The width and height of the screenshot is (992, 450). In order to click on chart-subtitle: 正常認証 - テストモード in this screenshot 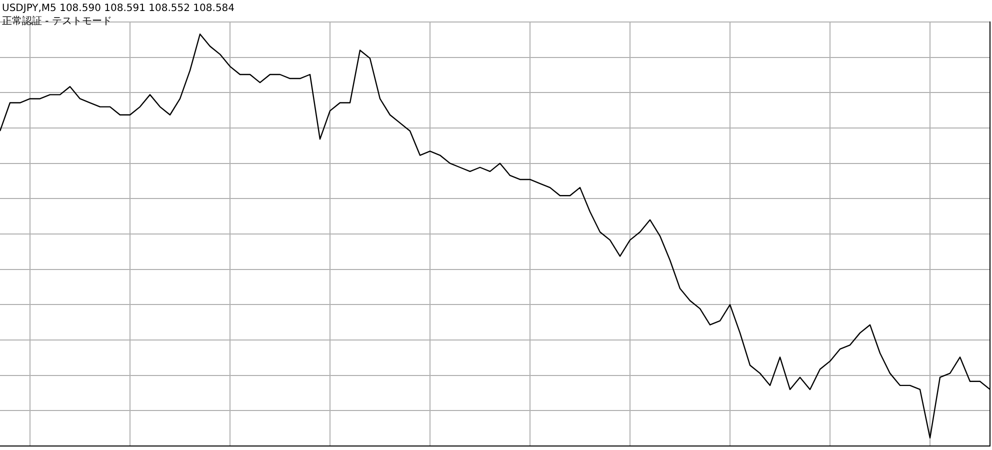, I will do `click(57, 21)`.